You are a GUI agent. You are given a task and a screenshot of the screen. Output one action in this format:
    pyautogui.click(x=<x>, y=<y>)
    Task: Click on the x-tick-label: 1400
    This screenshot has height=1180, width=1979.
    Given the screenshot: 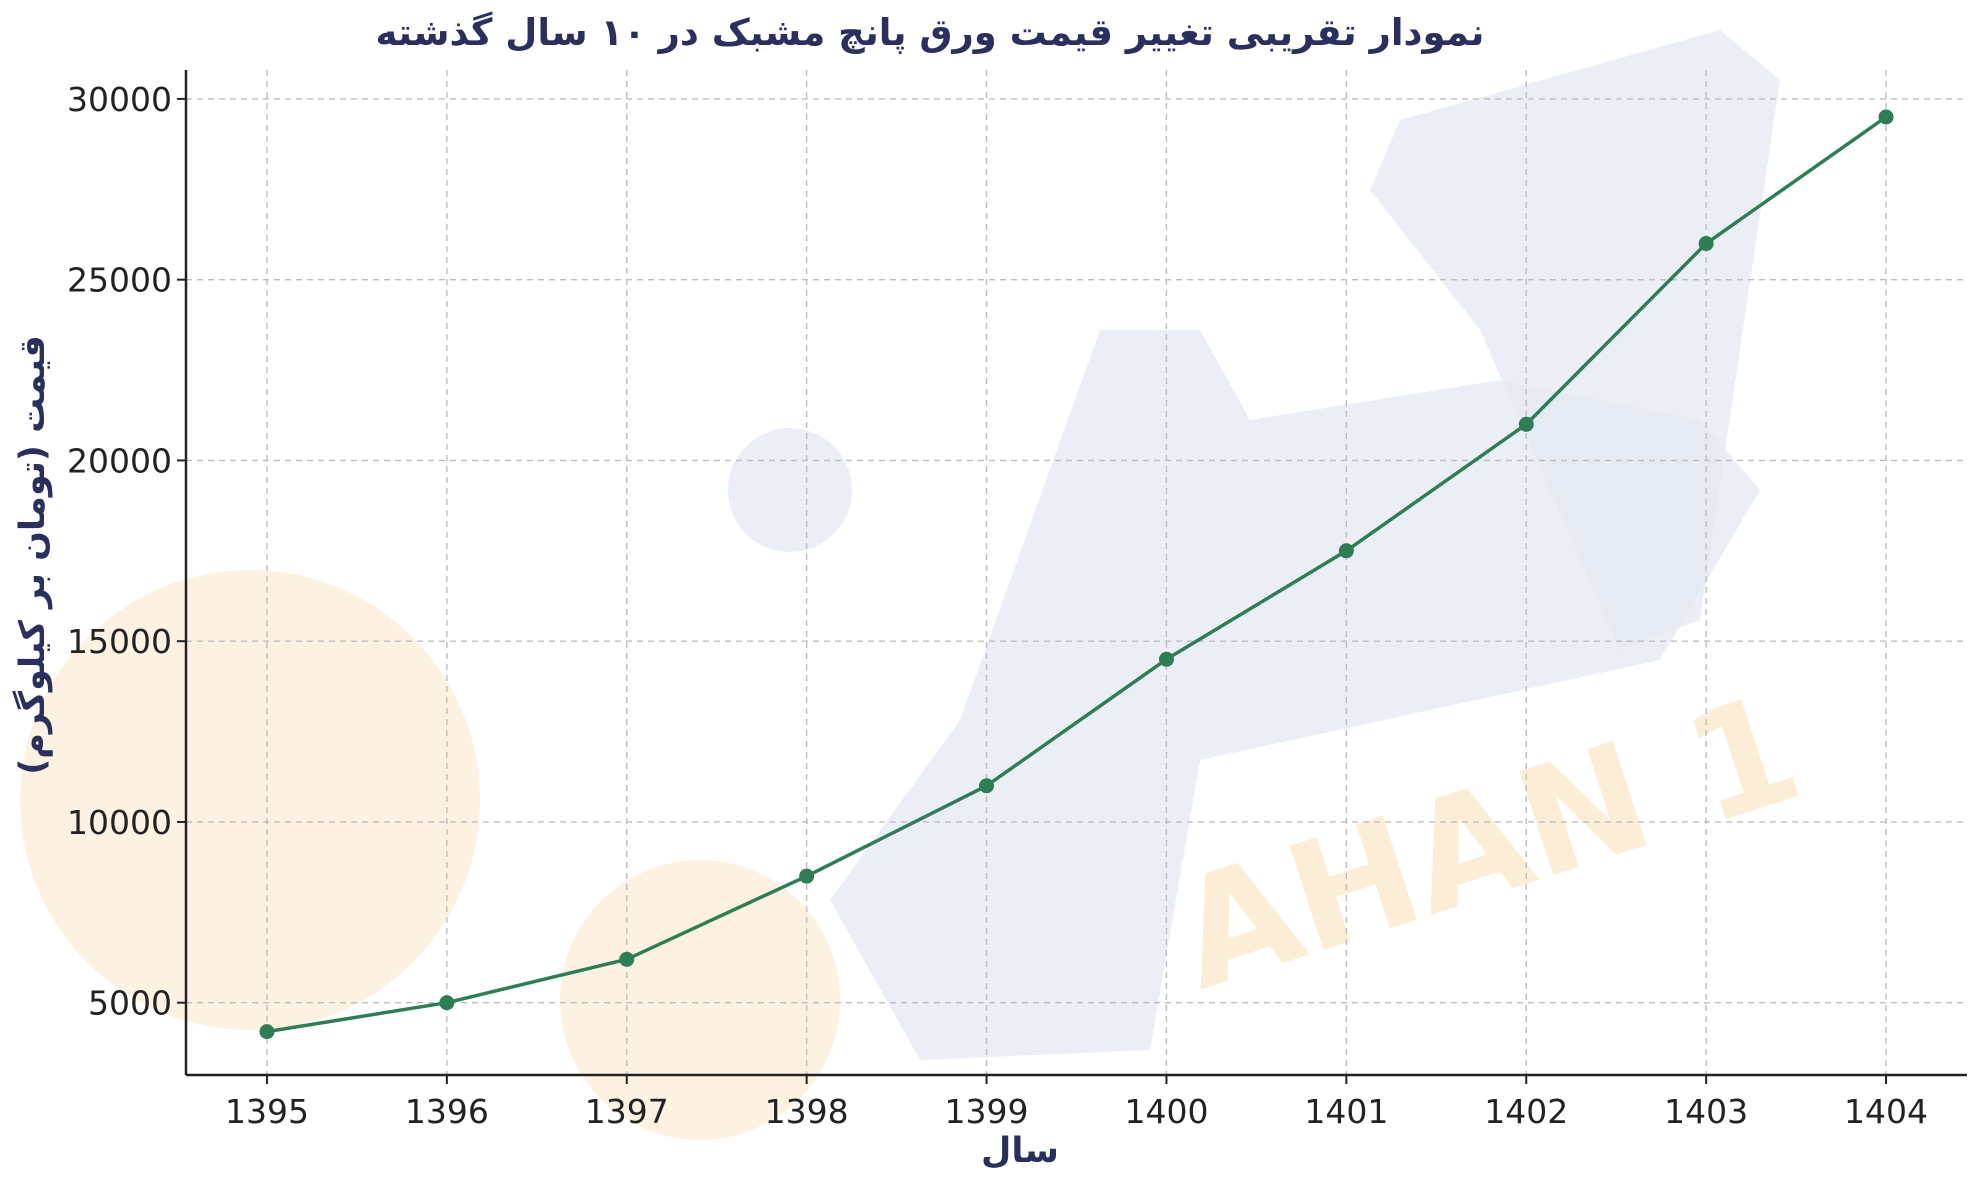 What is the action you would take?
    pyautogui.click(x=1166, y=1111)
    